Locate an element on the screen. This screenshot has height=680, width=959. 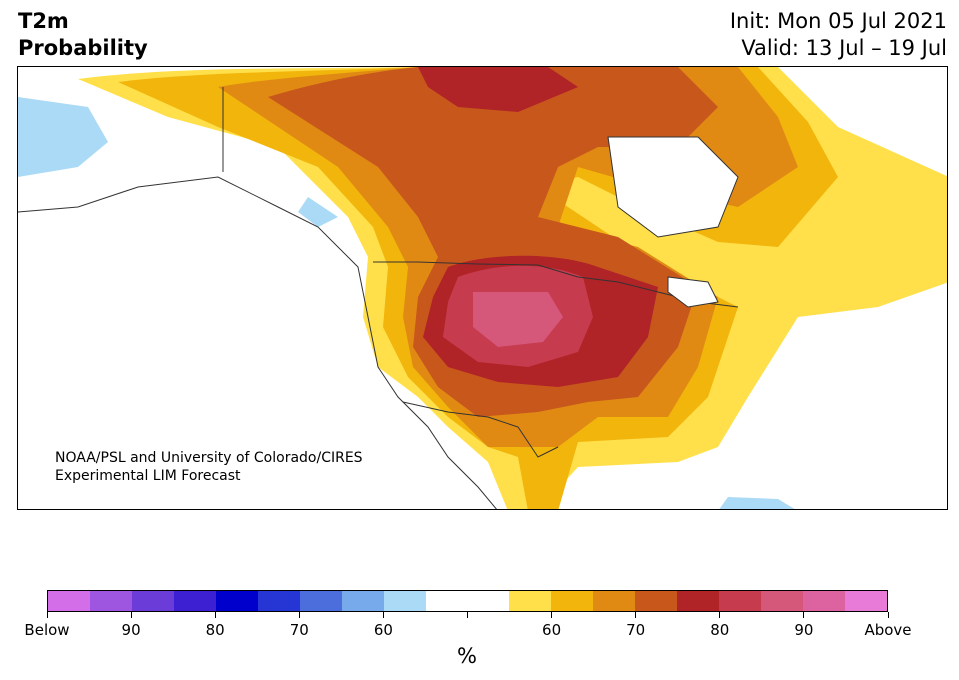
credit-line-2: Experimental LIM Forecast is located at coordinates (148, 476).